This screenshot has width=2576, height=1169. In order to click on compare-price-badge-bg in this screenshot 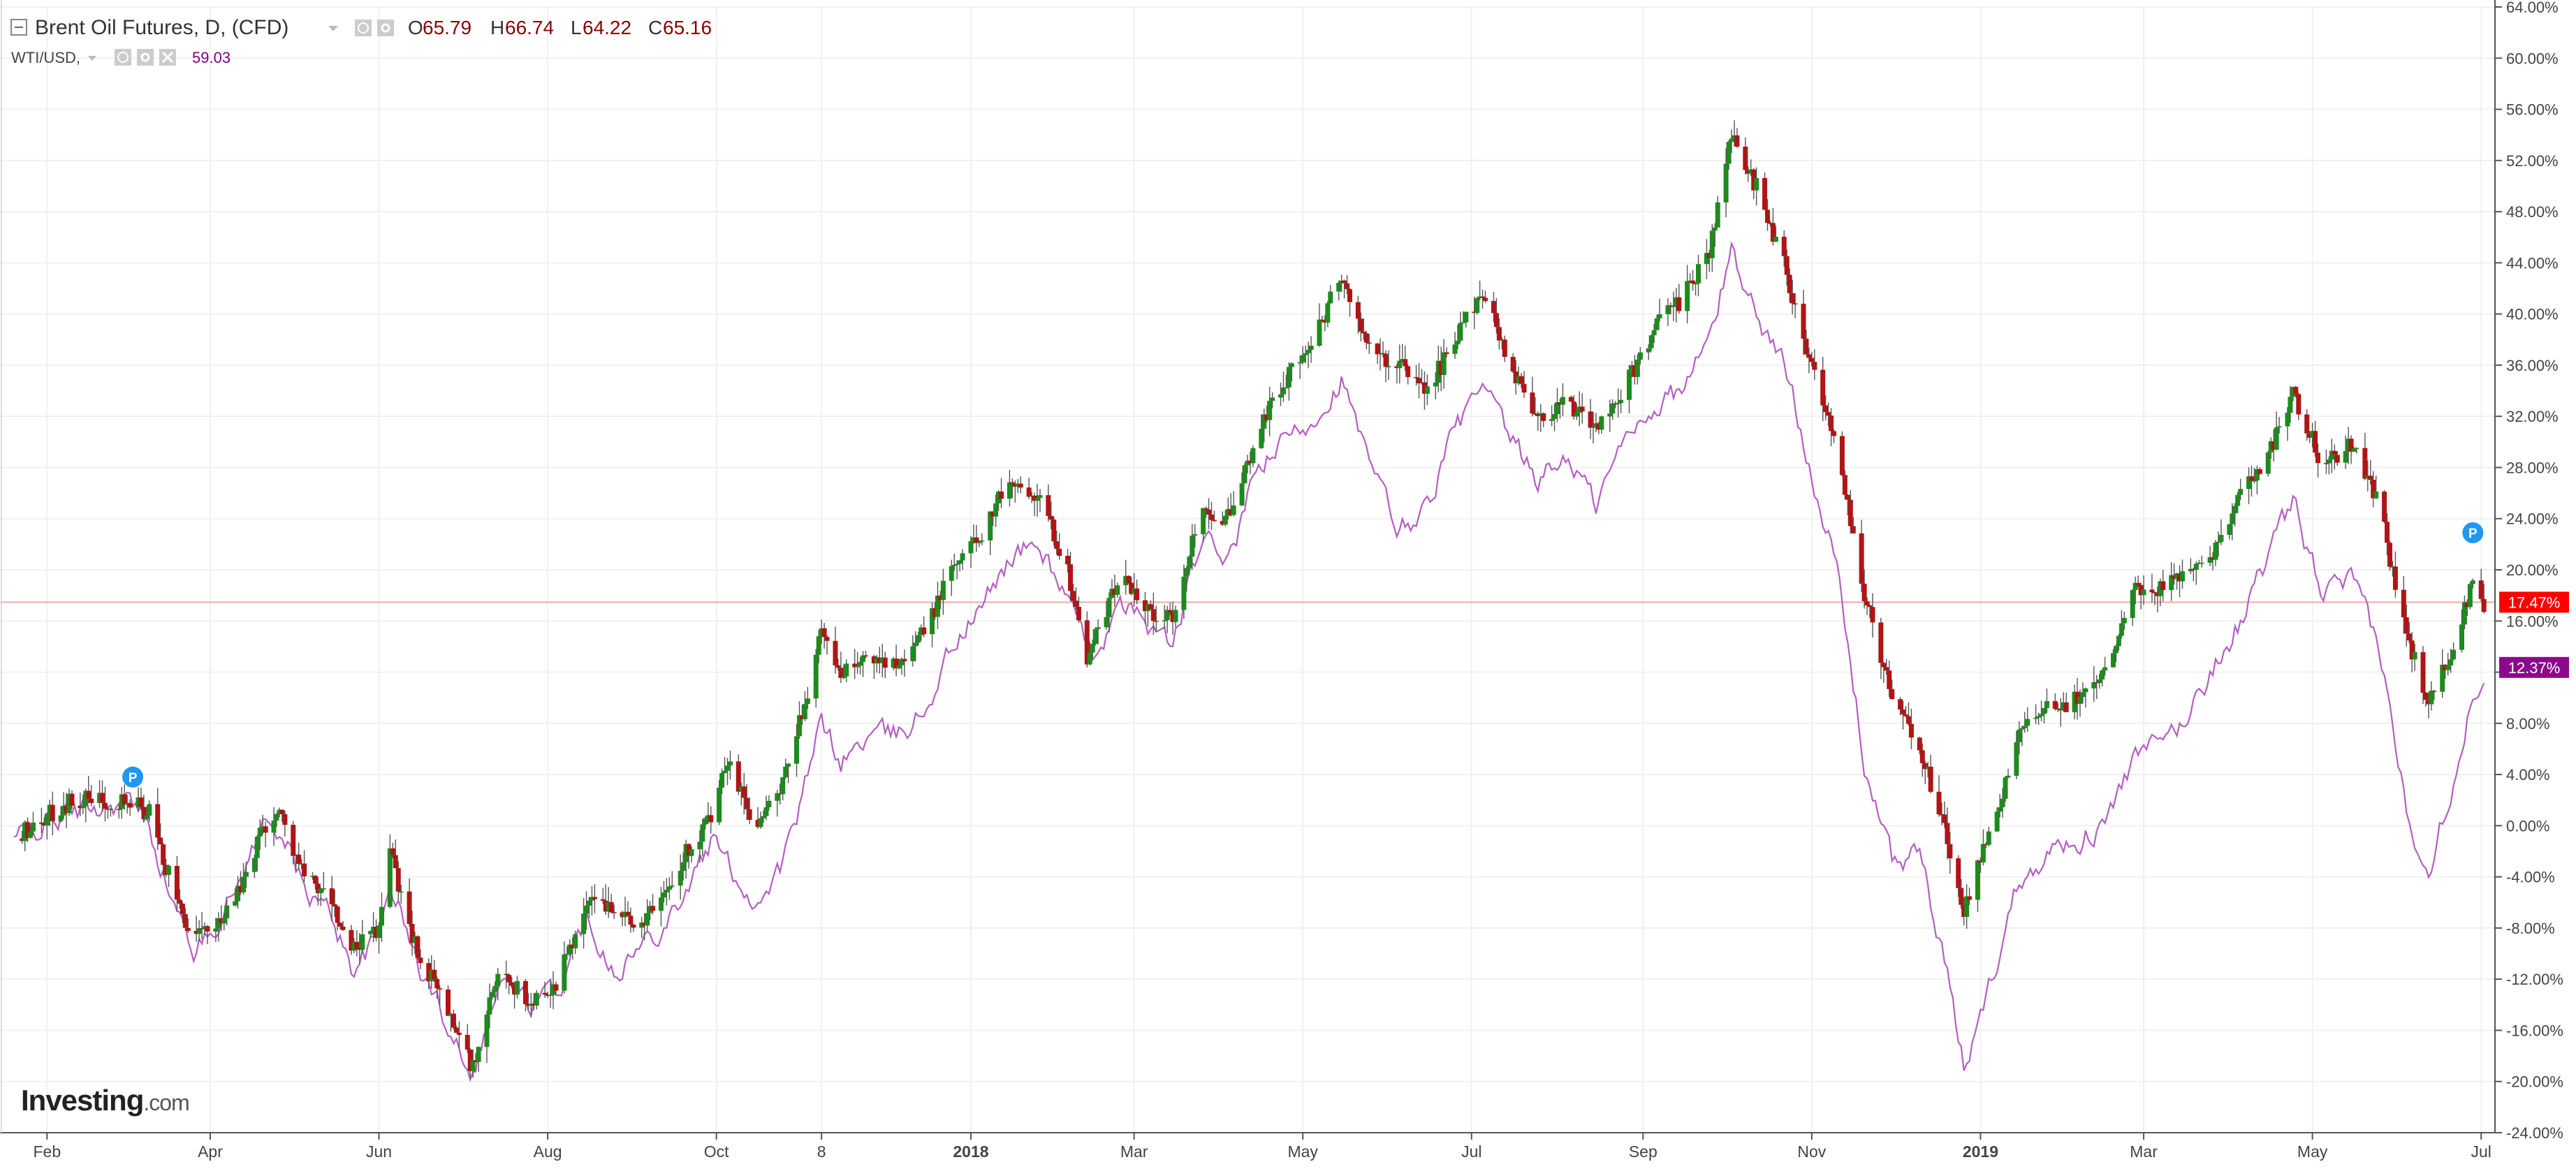, I will do `click(2534, 667)`.